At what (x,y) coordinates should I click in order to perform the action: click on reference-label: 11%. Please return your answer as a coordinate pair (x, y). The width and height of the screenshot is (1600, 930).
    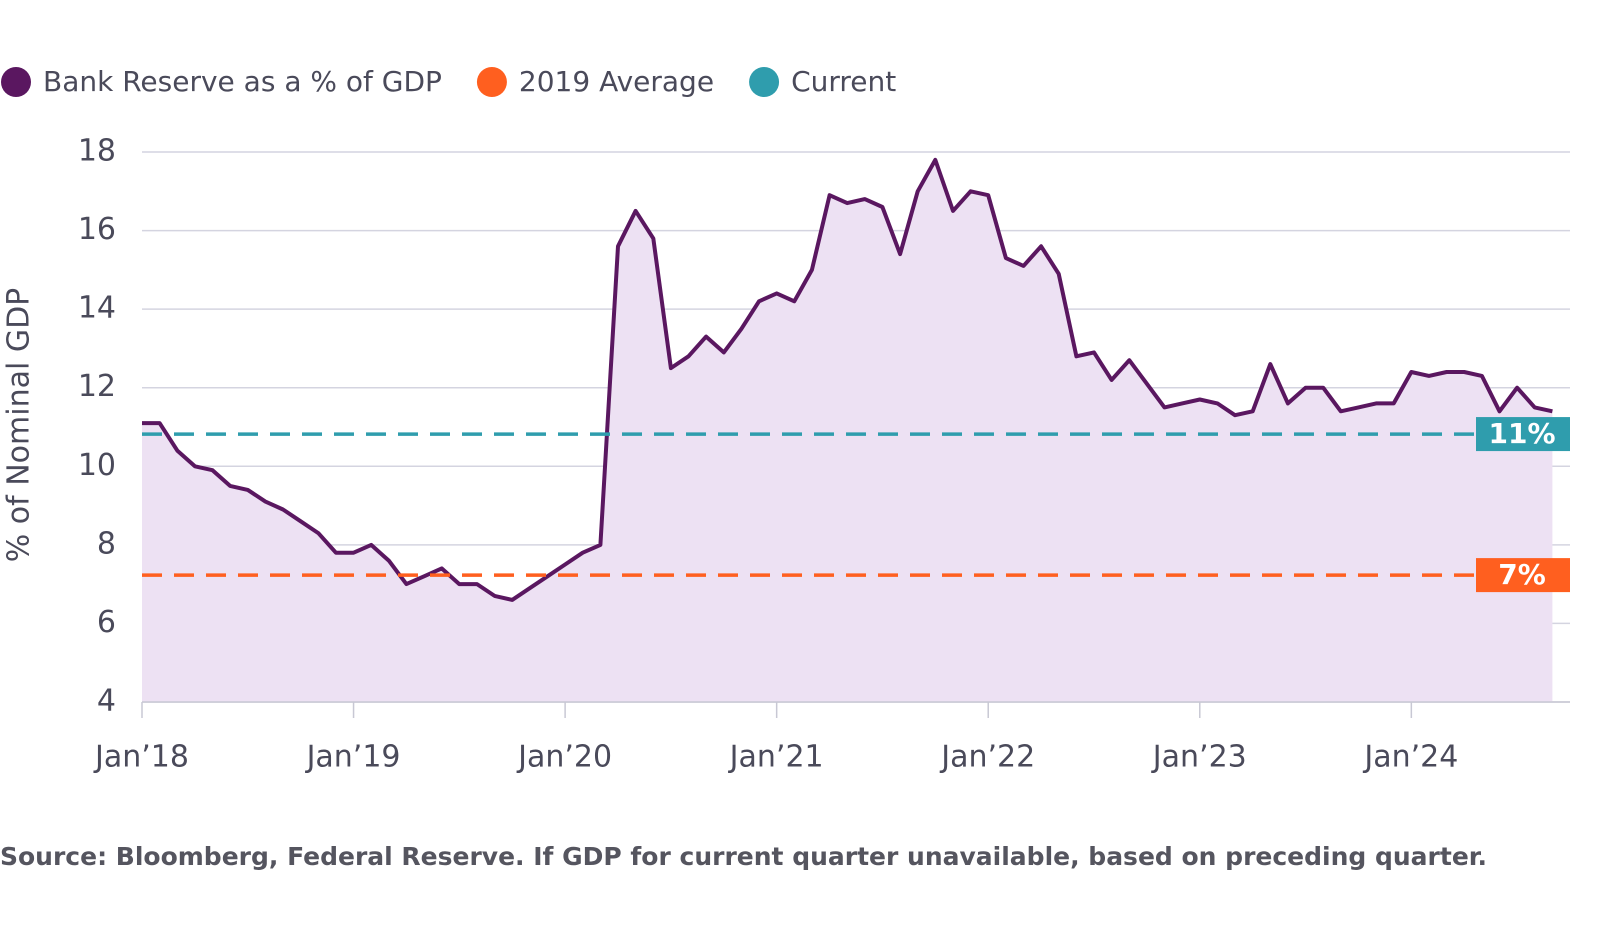
    Looking at the image, I should click on (1521, 433).